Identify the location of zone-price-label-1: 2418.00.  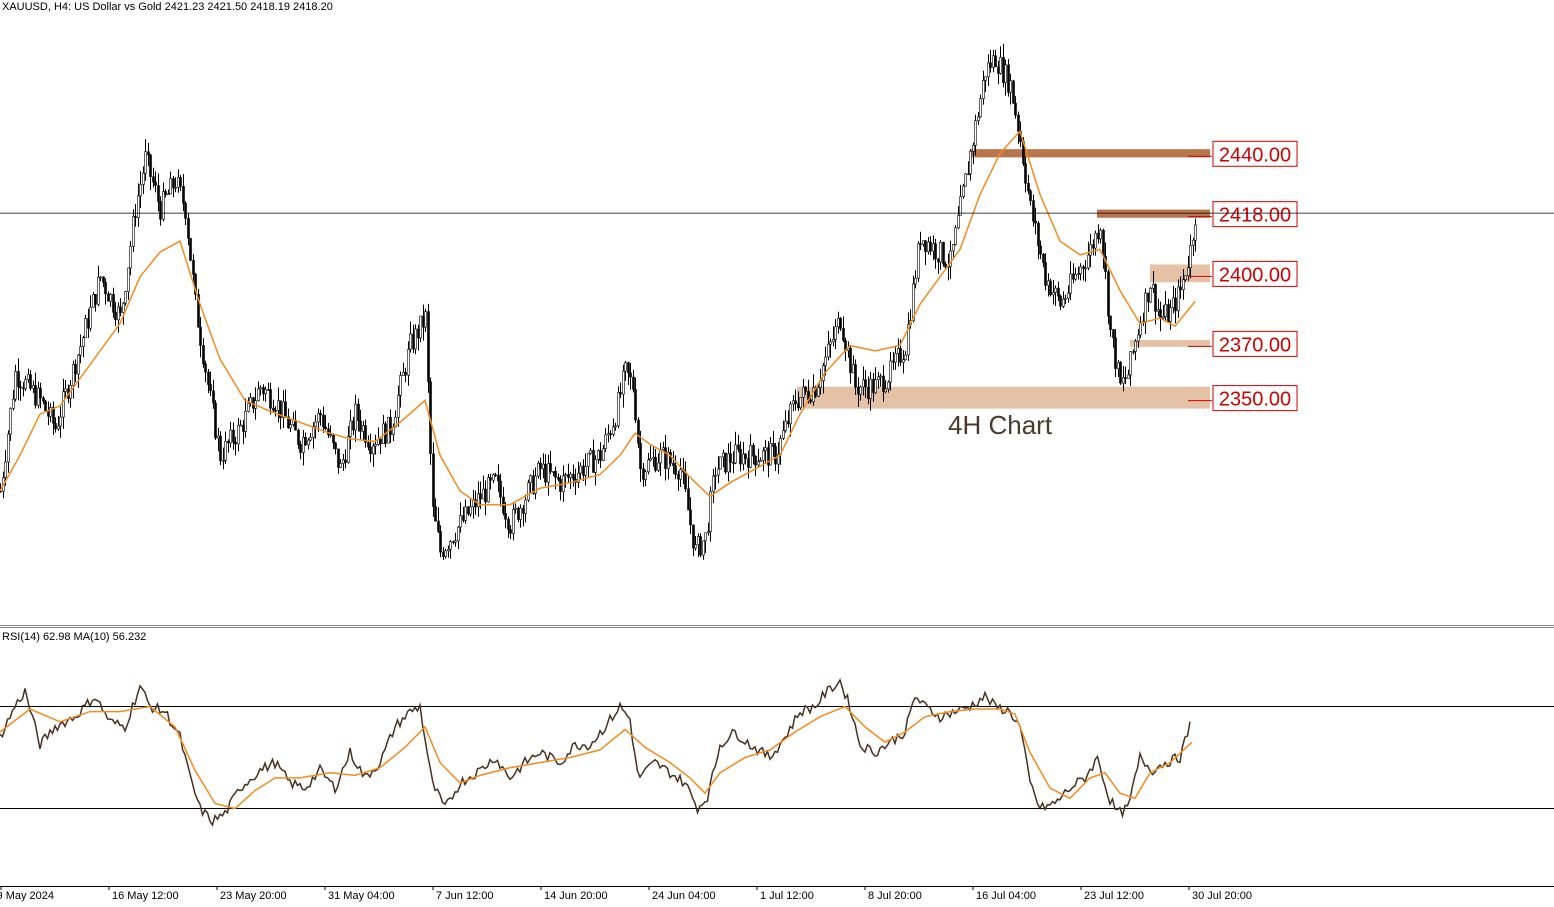
(1255, 216).